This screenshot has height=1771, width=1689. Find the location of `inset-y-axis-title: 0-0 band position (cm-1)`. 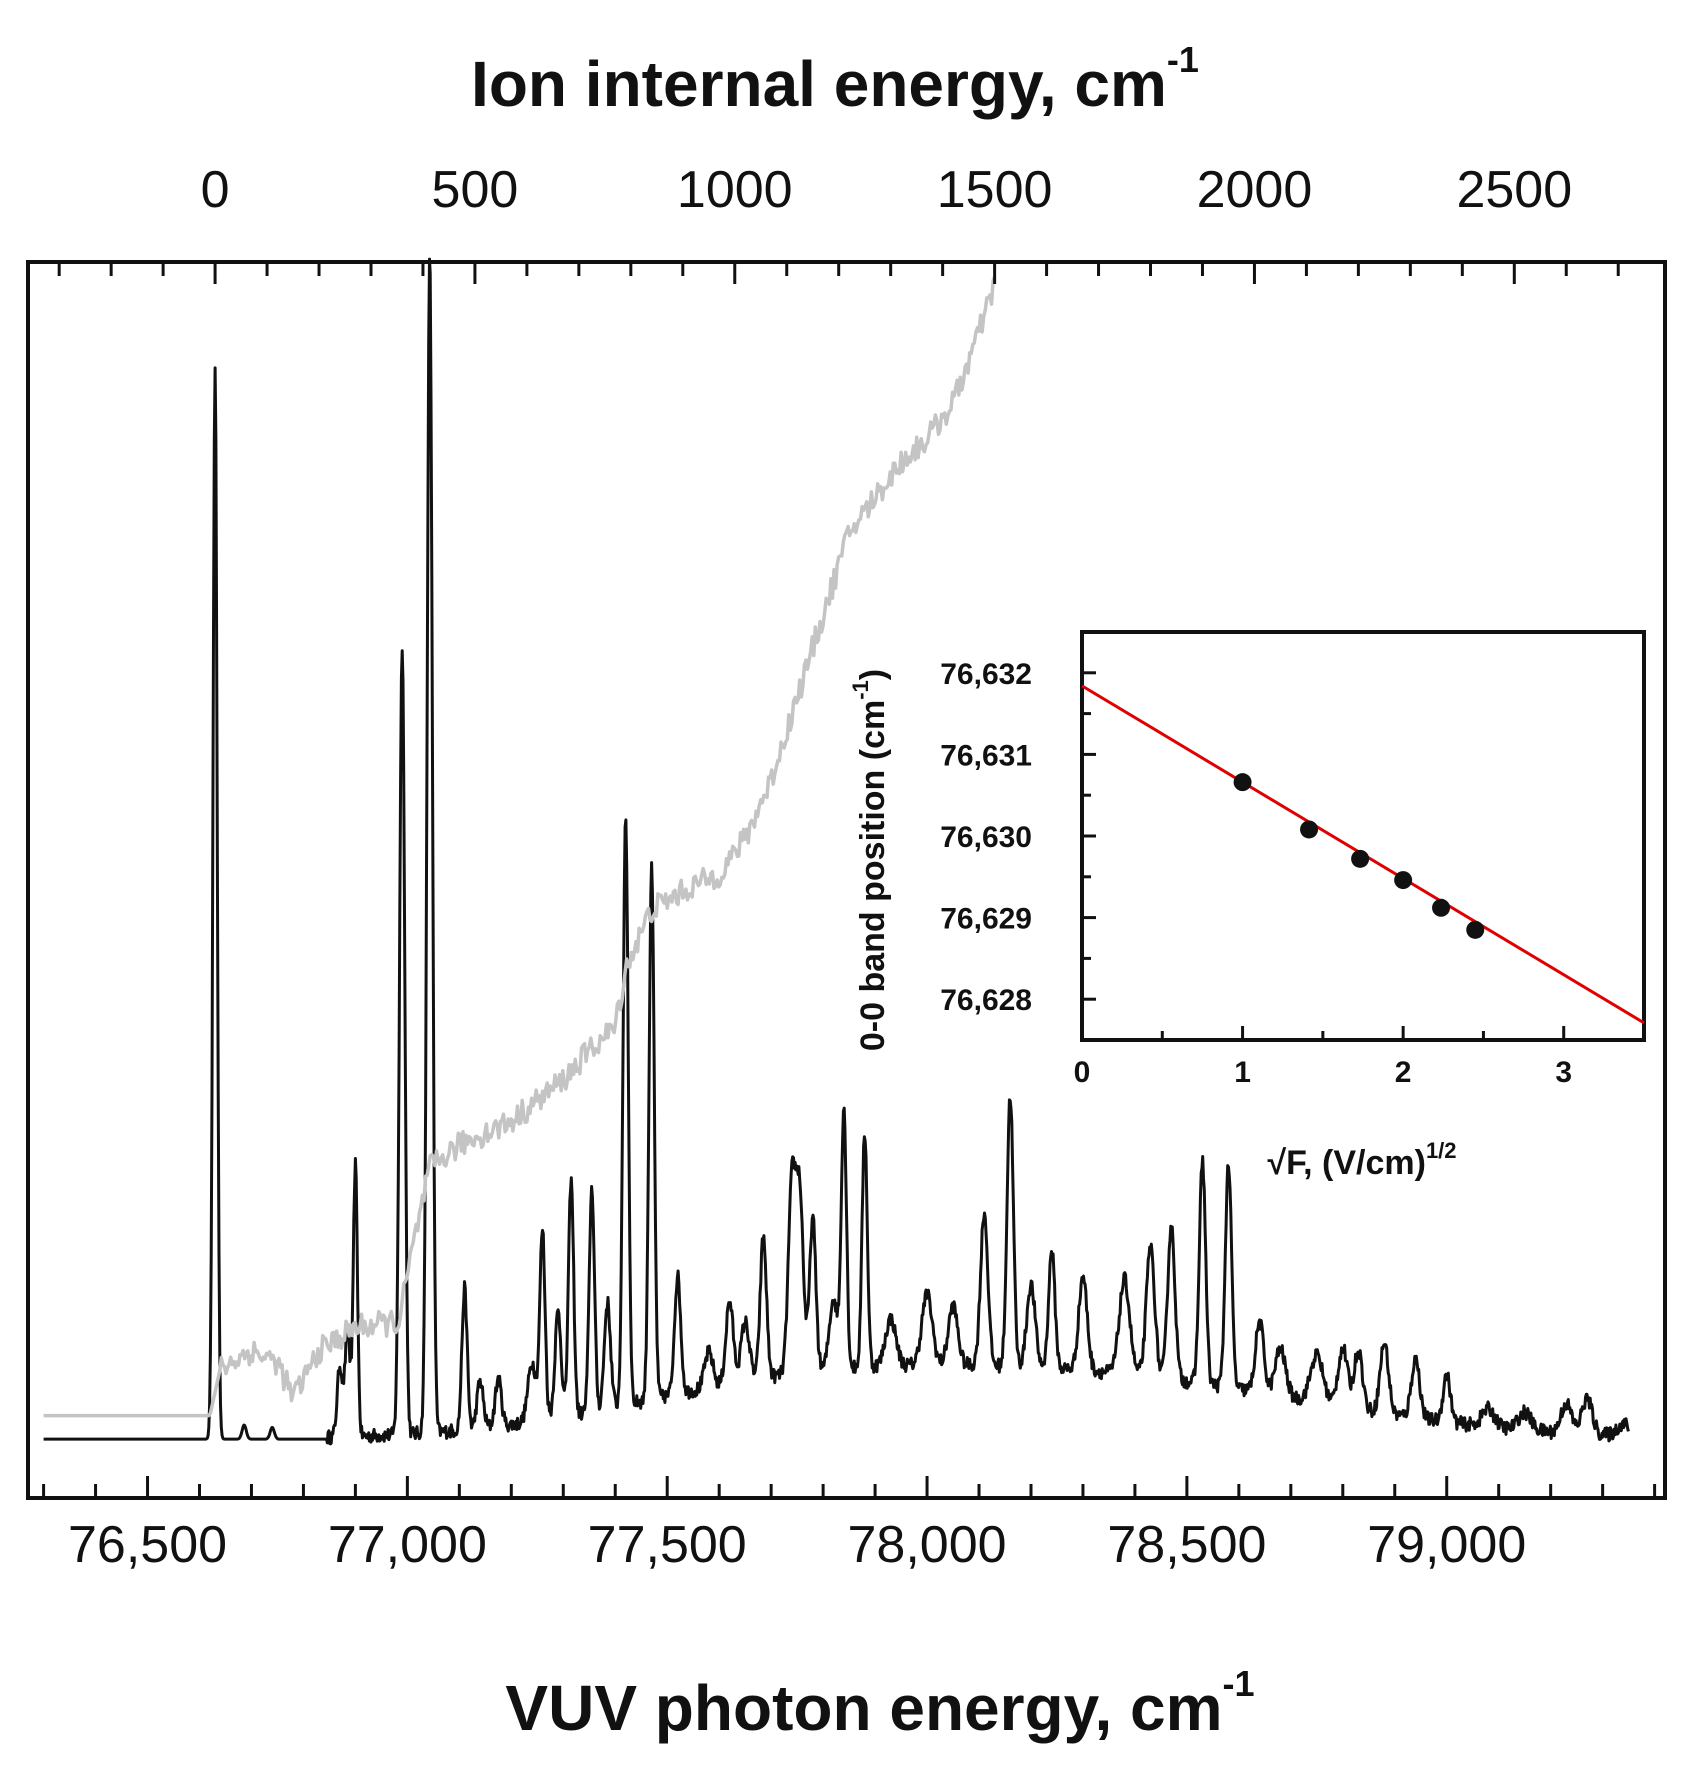

inset-y-axis-title: 0-0 band position (cm-1) is located at coordinates (870, 860).